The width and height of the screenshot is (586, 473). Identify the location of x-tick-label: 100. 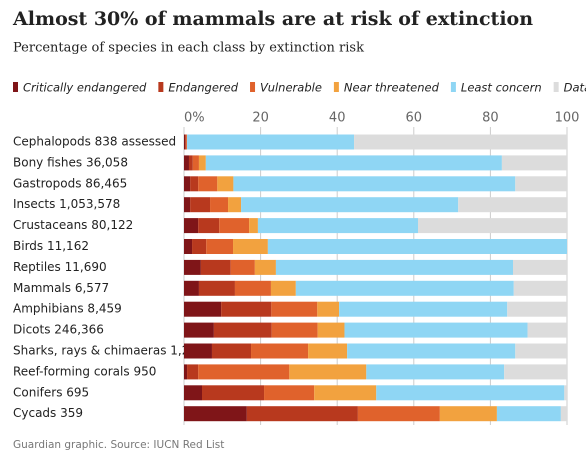
(567, 118).